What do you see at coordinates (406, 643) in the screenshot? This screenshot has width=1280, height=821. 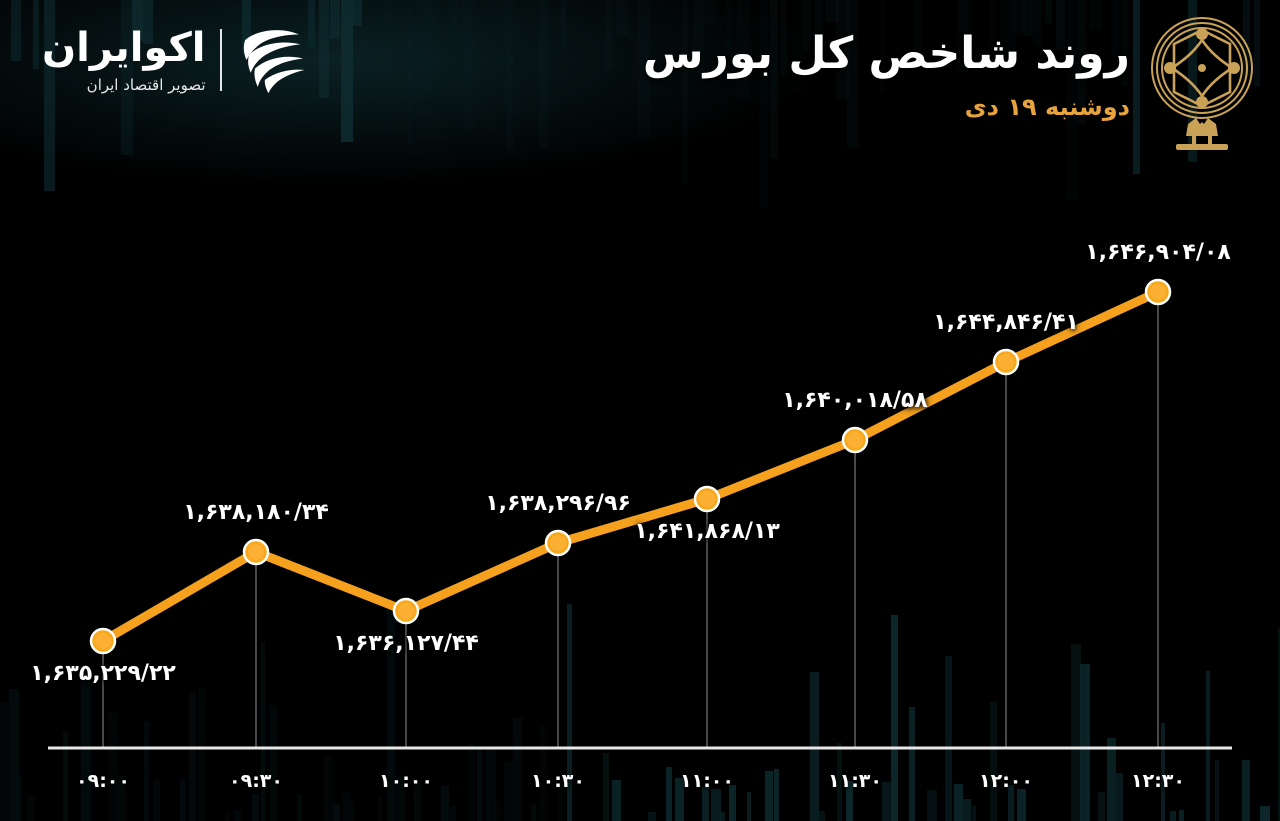 I see `point-value-label: ۱,۶۳۶,۱۲۷/۴۴` at bounding box center [406, 643].